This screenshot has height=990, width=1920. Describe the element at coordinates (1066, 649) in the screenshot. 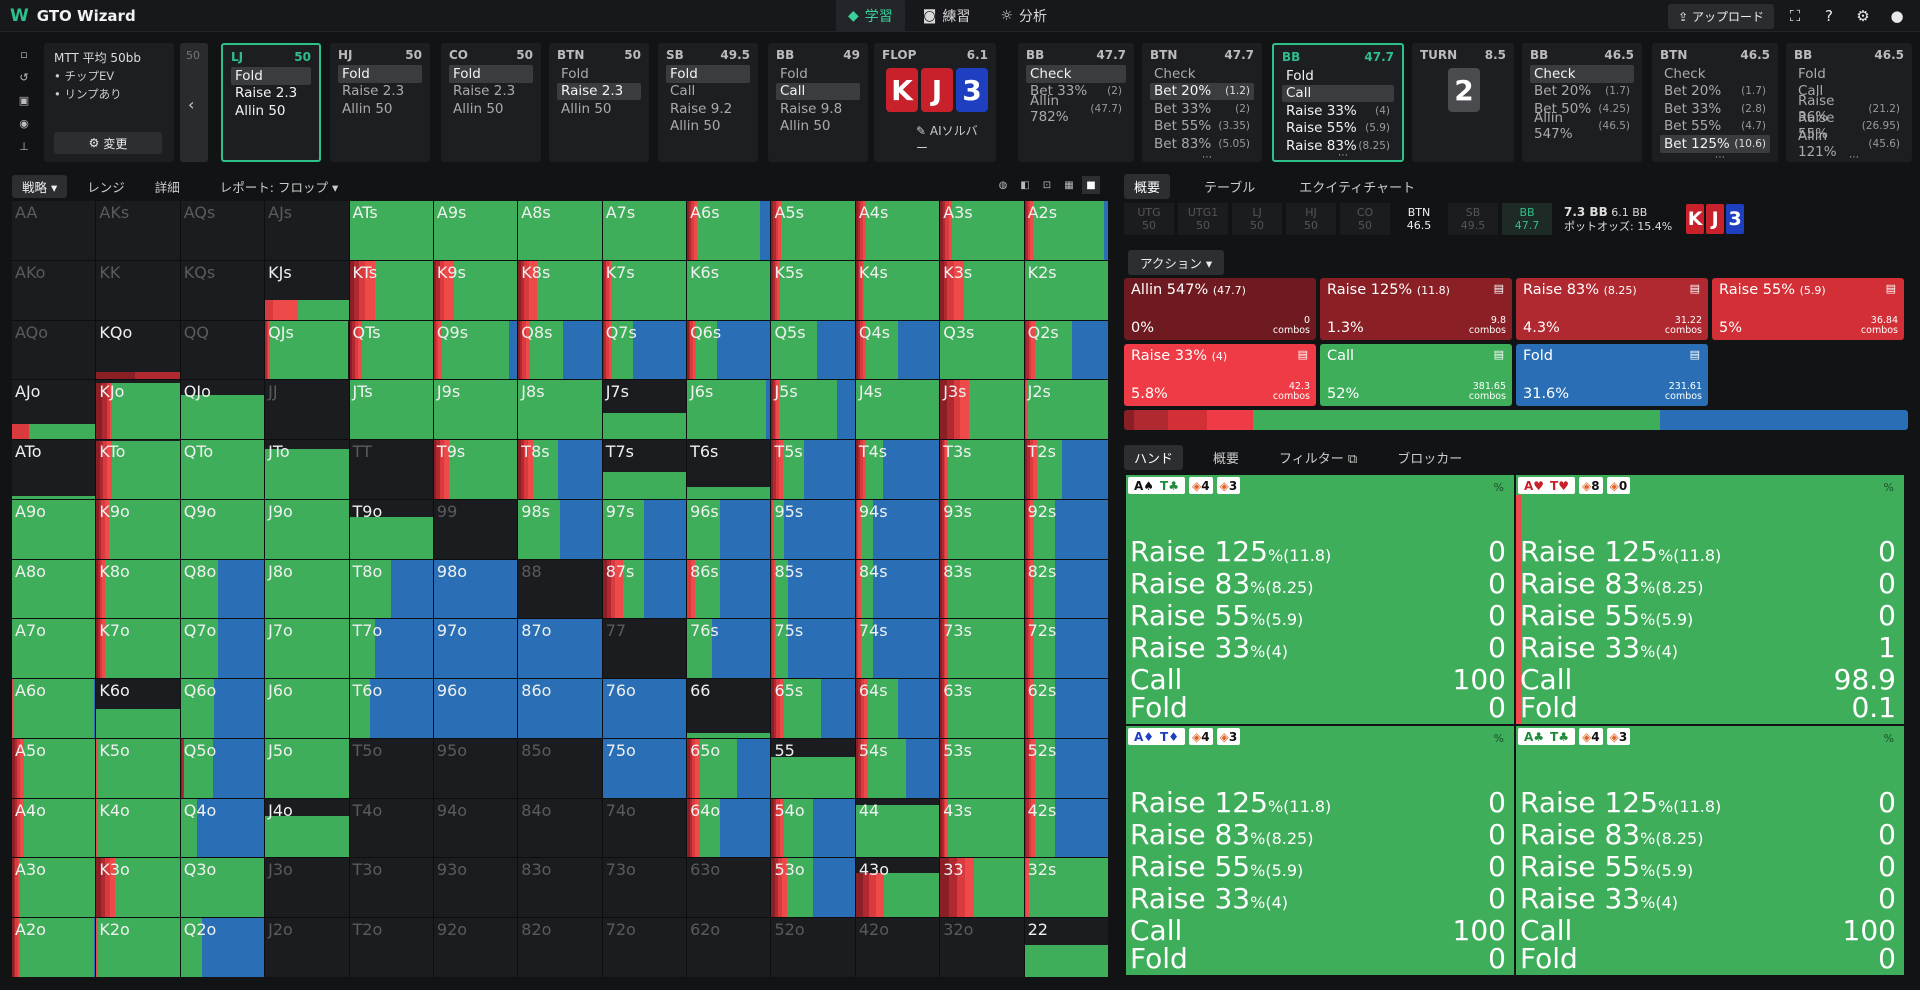

I see `hand-cell: 72s` at that location.